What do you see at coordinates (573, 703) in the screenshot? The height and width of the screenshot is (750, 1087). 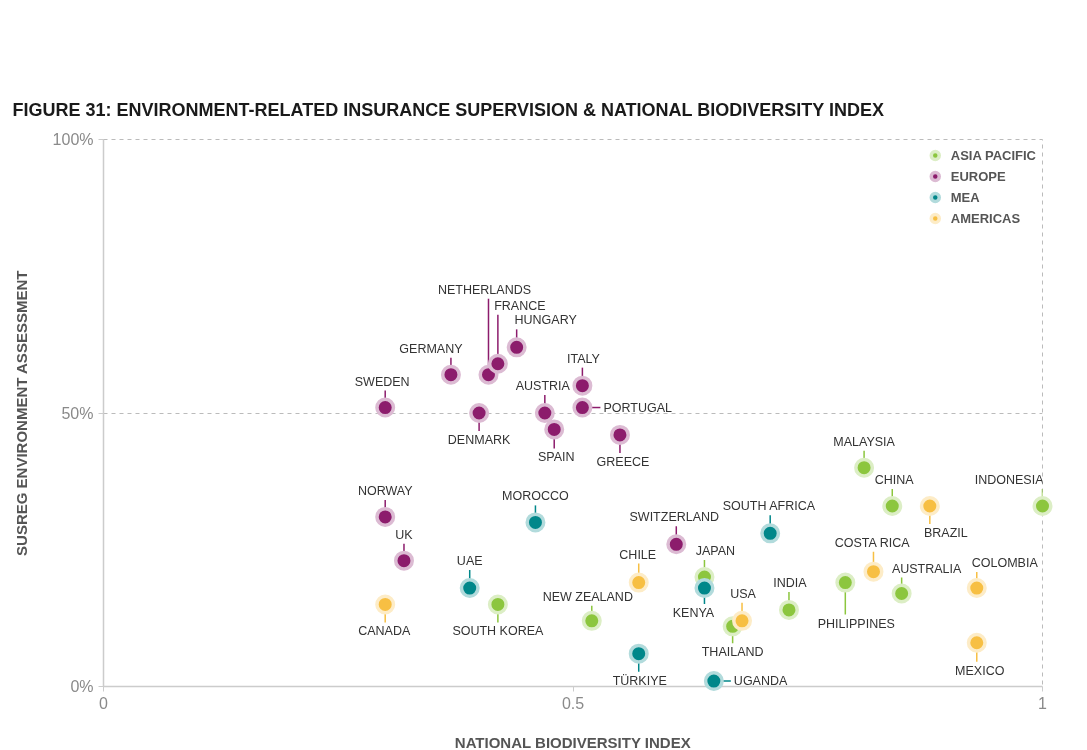 I see `x-tick-label: 0.5` at bounding box center [573, 703].